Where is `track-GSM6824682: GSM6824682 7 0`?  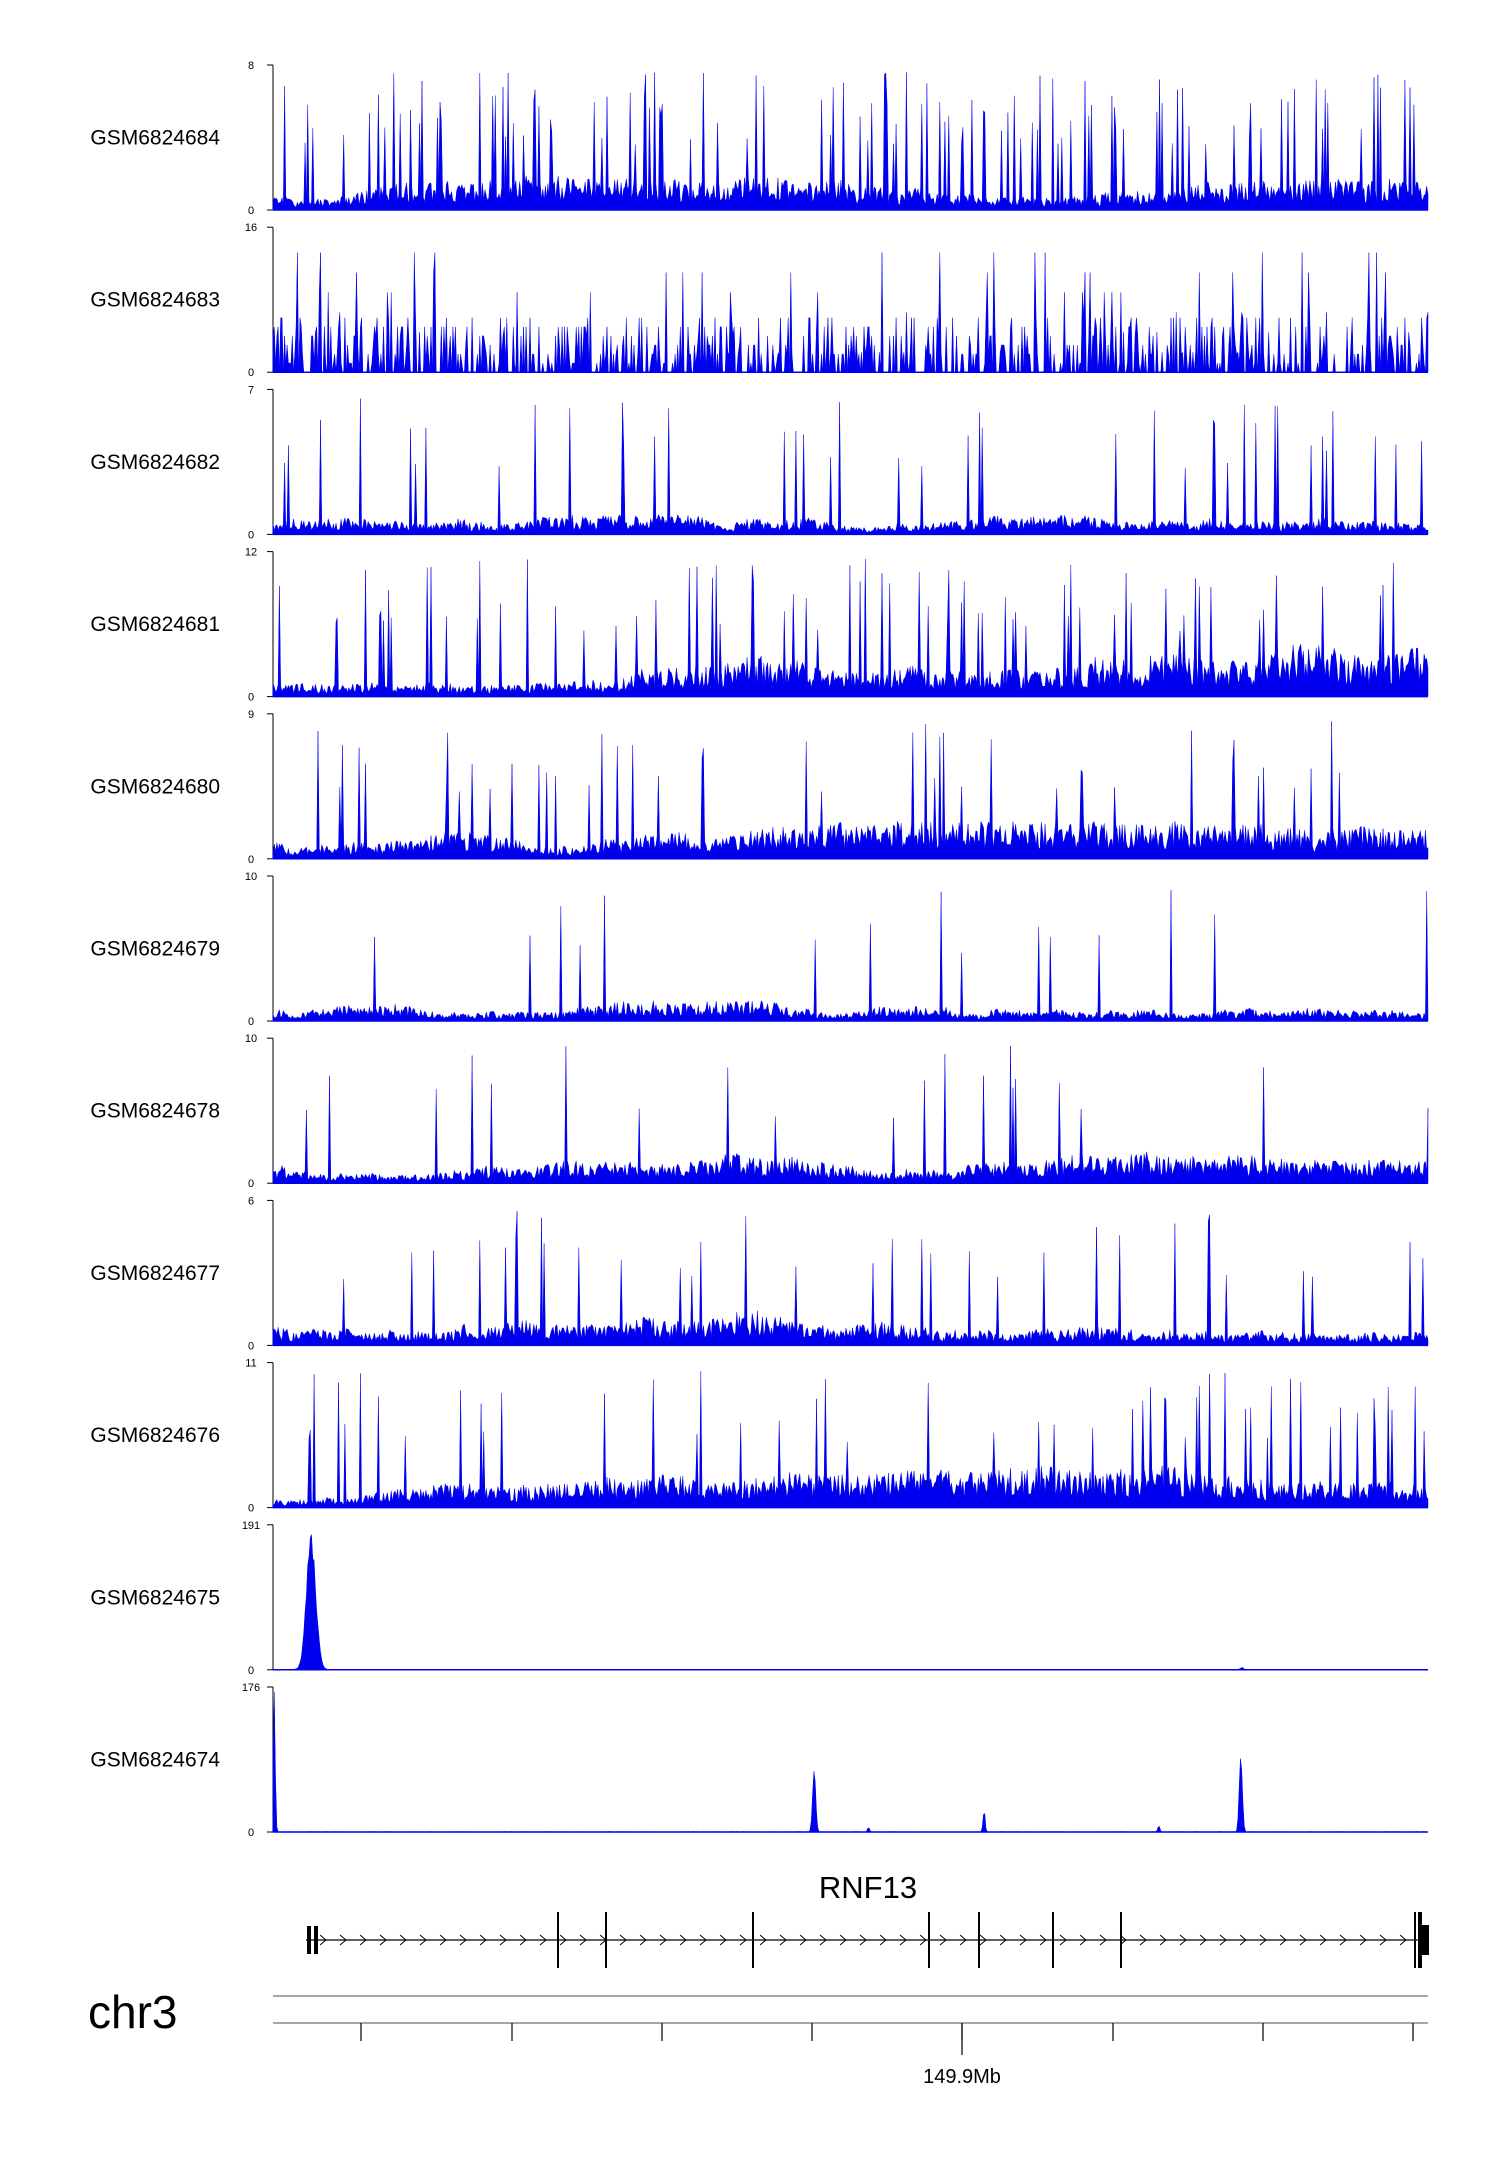 track-GSM6824682: GSM6824682 7 0 is located at coordinates (759, 462).